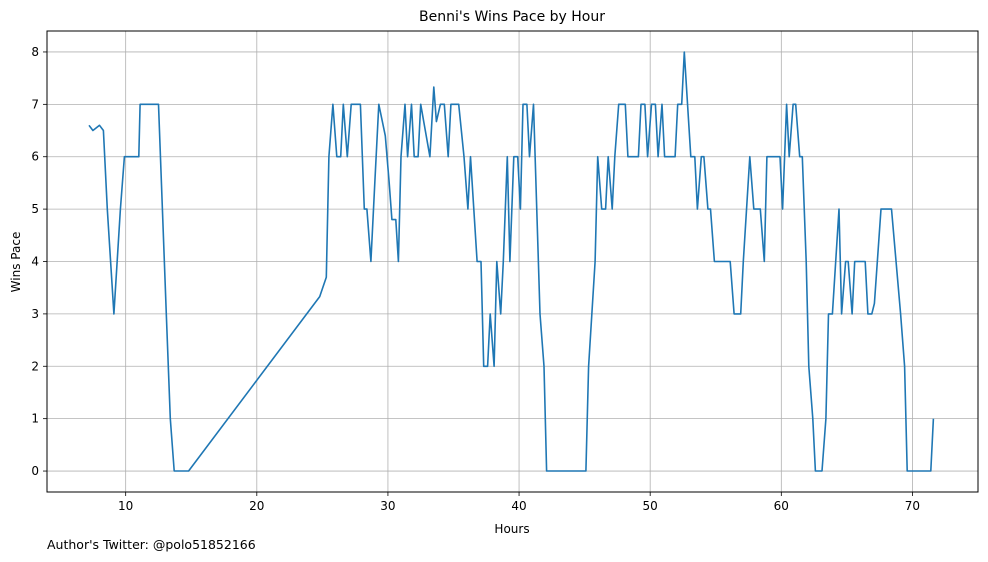 This screenshot has height=562, width=988. I want to click on y-tick-label: 1, so click(35, 419).